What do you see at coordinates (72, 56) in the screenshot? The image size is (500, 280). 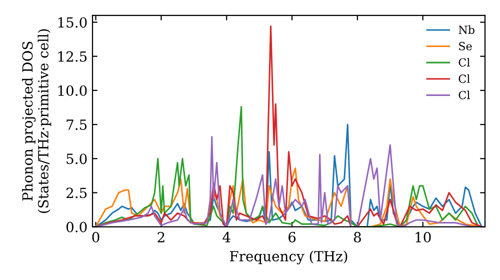 I see `y-tick-label: 12.5` at bounding box center [72, 56].